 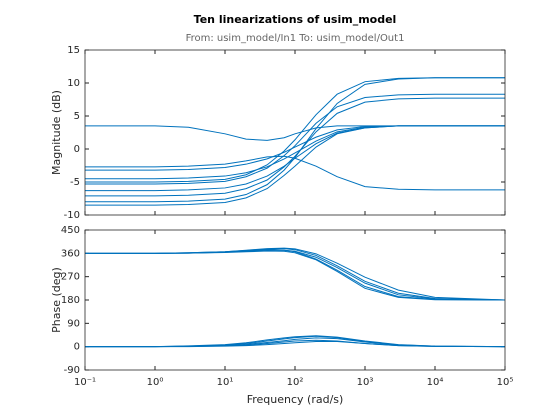 I want to click on chart-title: Ten linearizations of usim_model, so click(x=295, y=19).